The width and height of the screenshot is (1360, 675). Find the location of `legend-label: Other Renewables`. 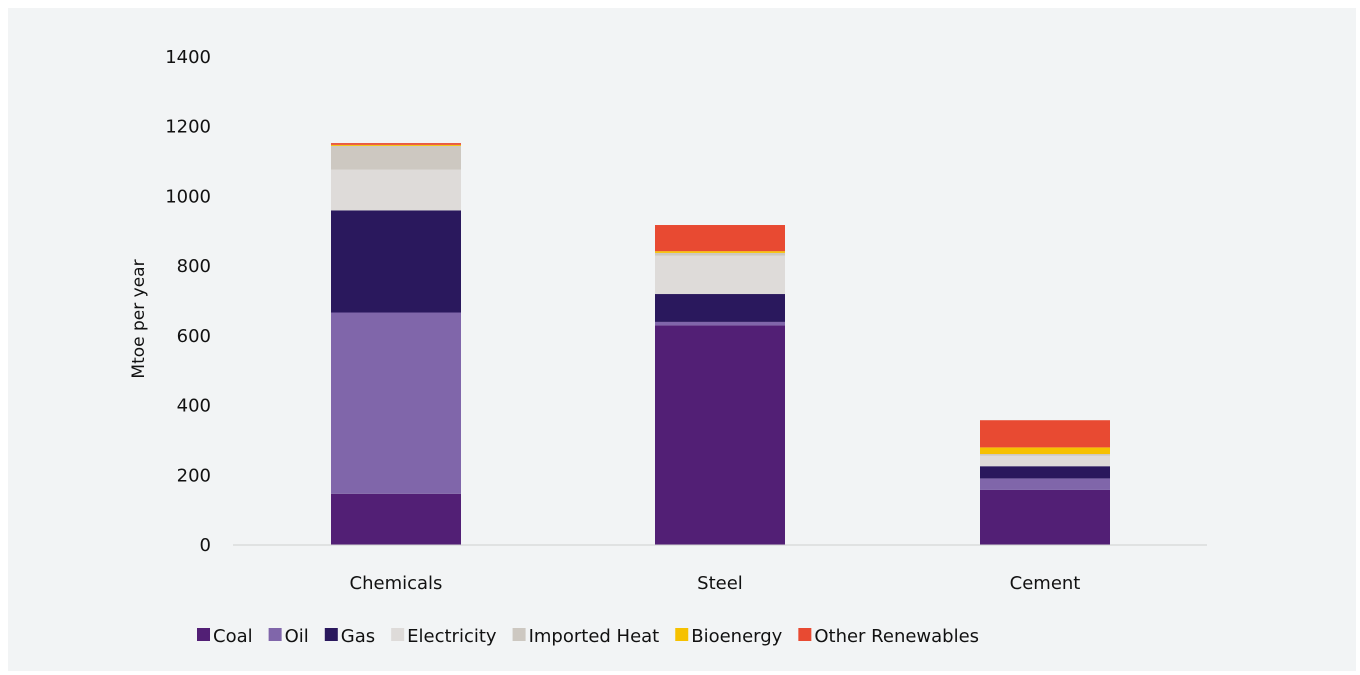

legend-label: Other Renewables is located at coordinates (896, 636).